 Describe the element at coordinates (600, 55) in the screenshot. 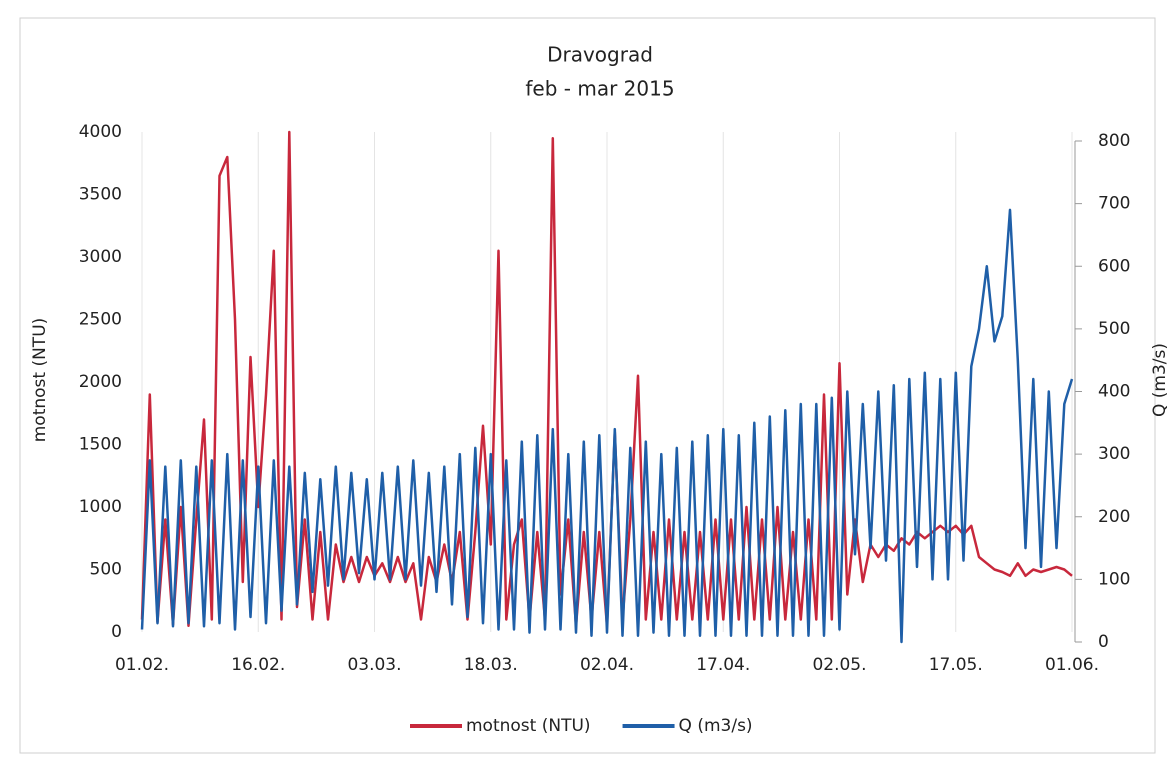

I see `chart-title: Dravograd` at that location.